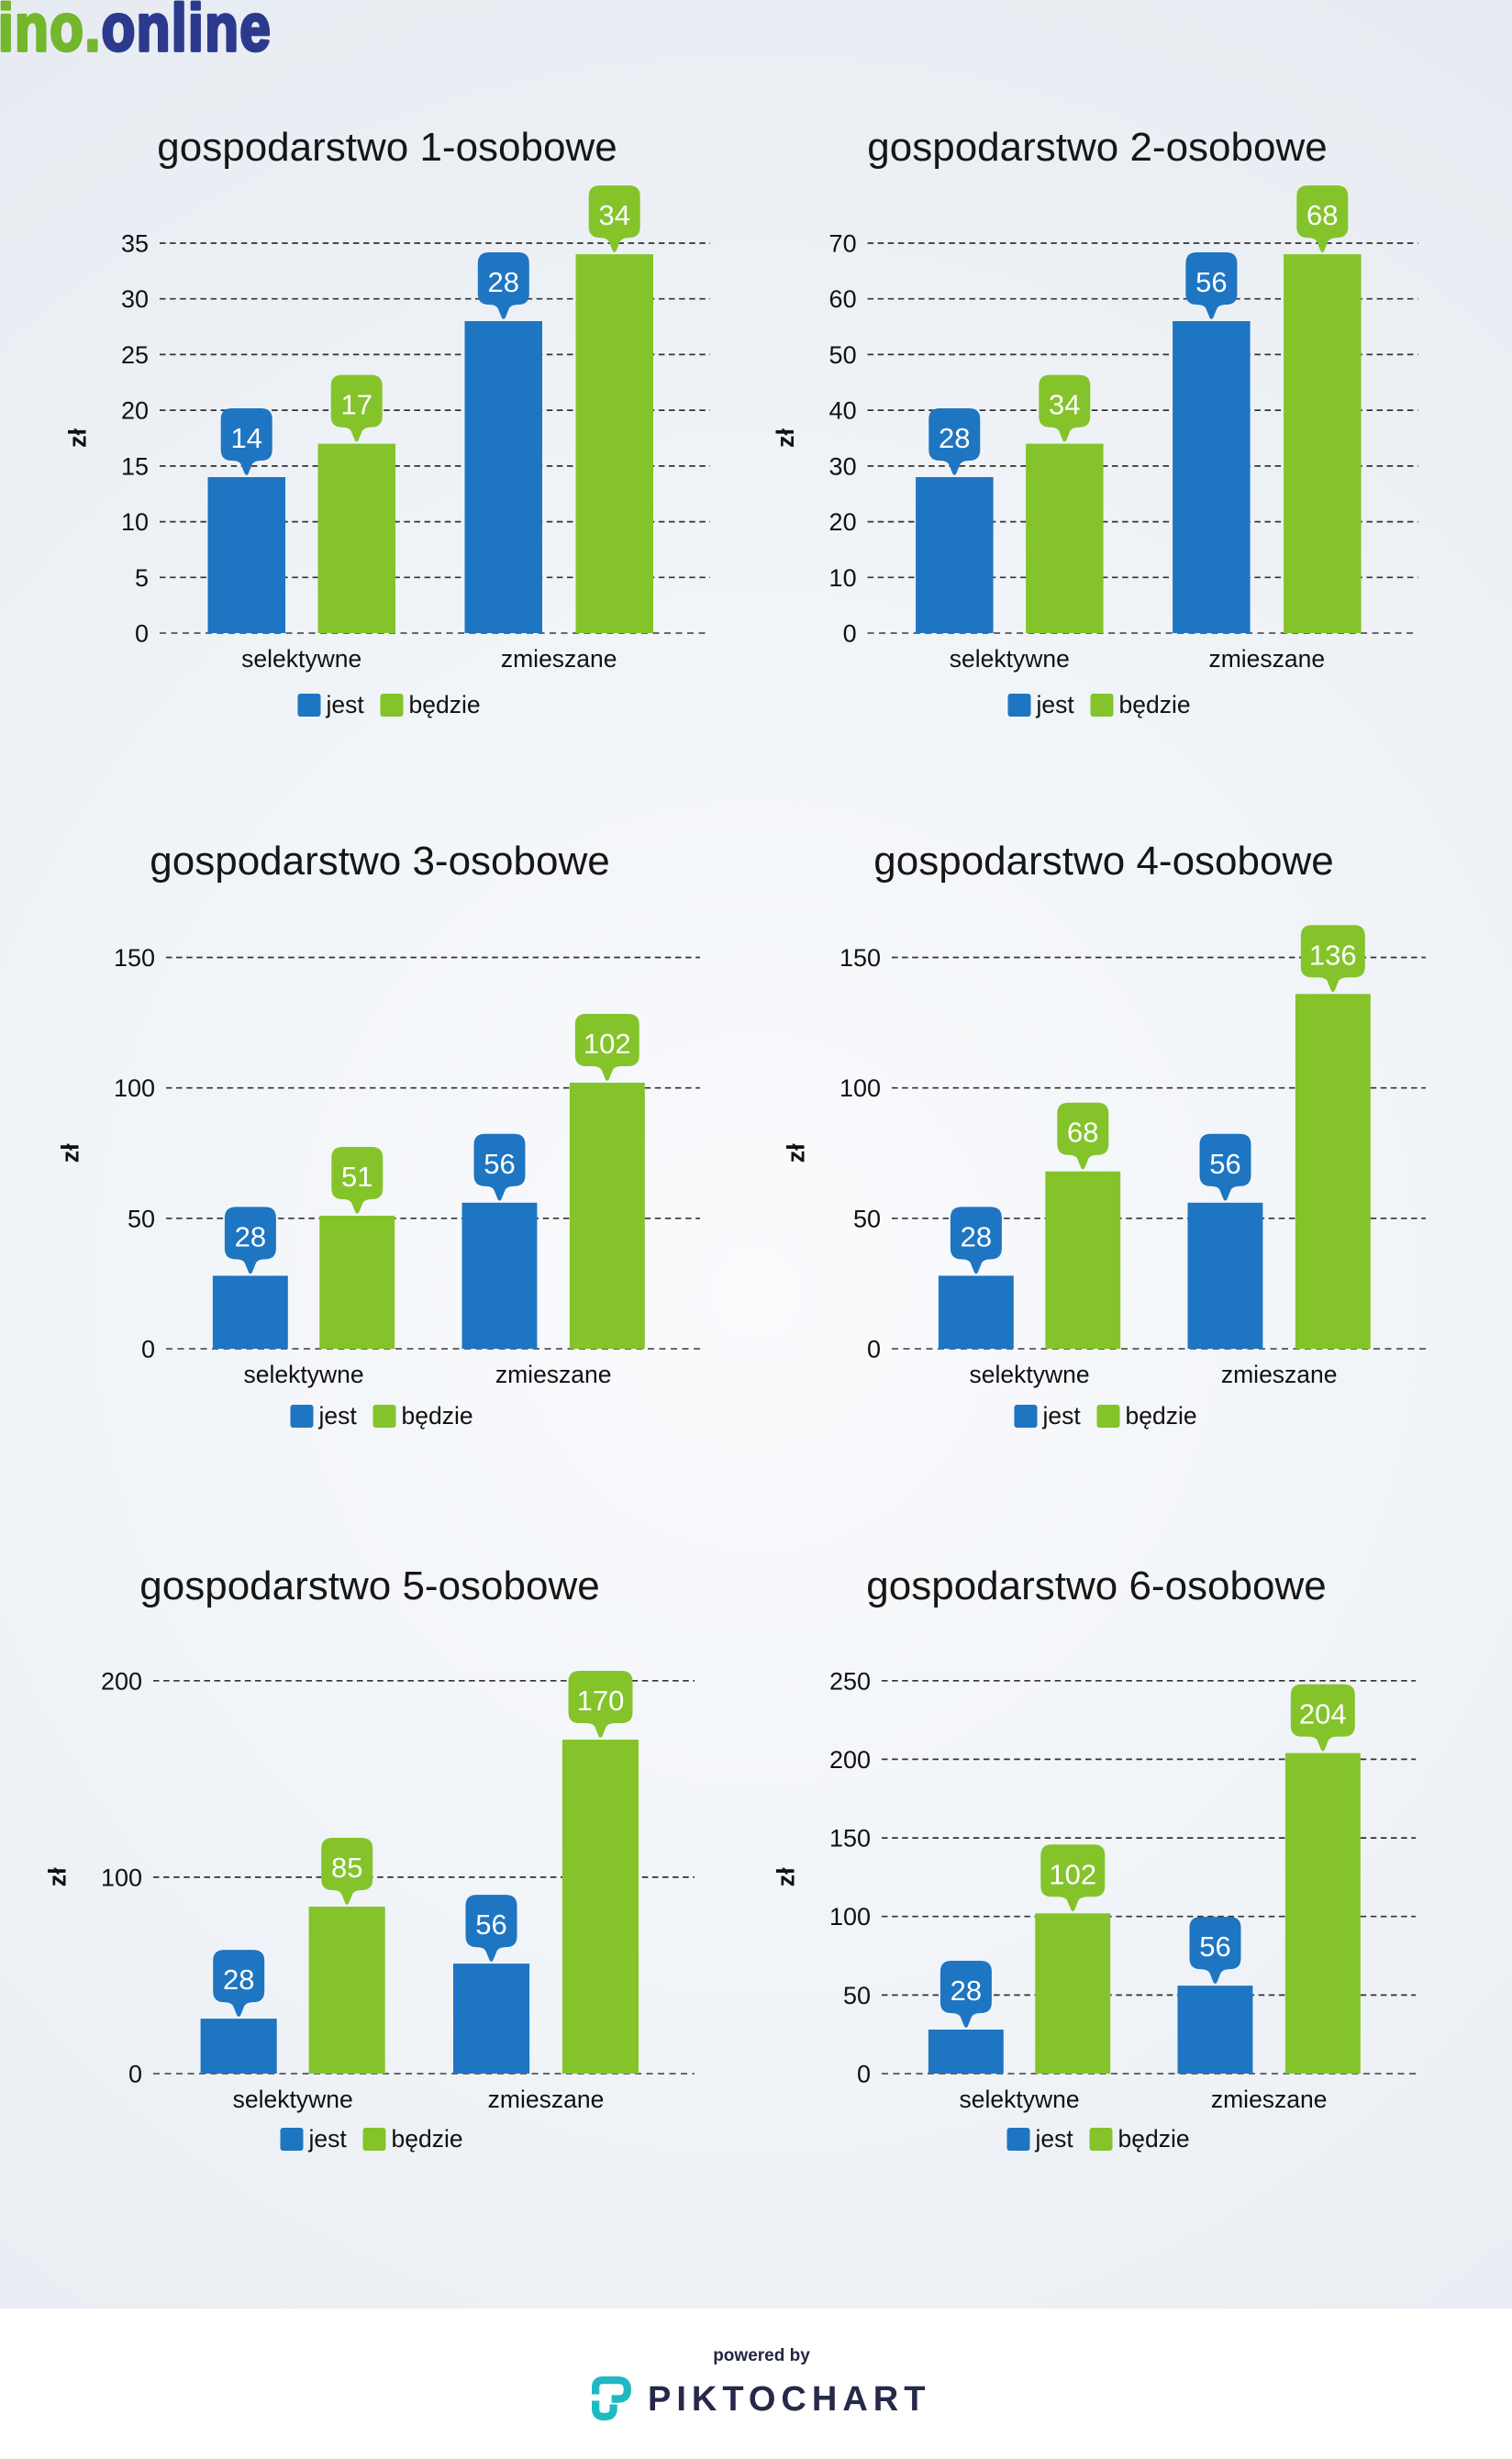 The height and width of the screenshot is (2459, 1512). I want to click on svg-text: gospodarstwo 5-osobowe, so click(369, 1585).